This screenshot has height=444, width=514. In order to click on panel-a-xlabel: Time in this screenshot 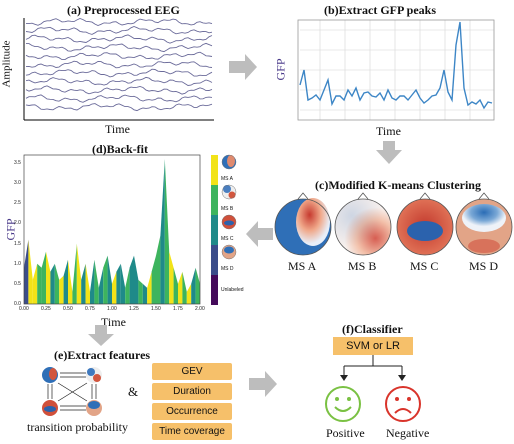, I will do `click(117, 129)`.